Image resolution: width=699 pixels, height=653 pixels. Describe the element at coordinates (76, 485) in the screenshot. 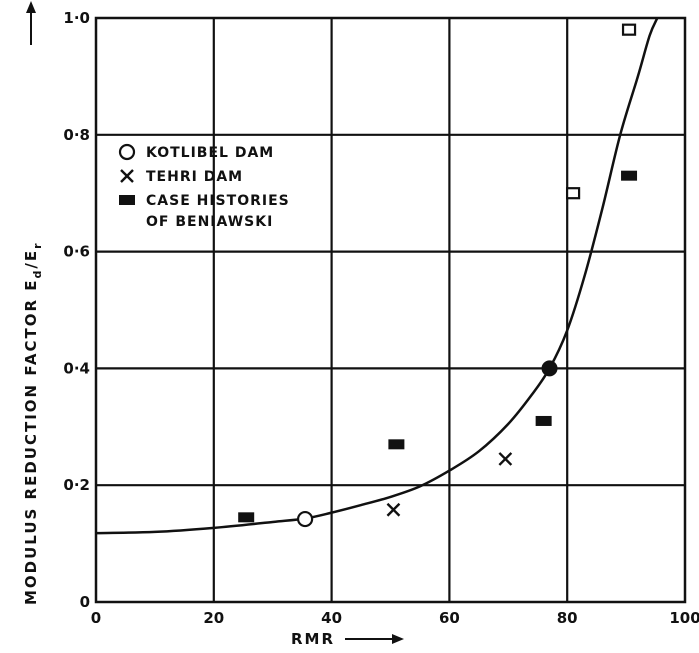

I see `y-tick-label: 0·2` at that location.